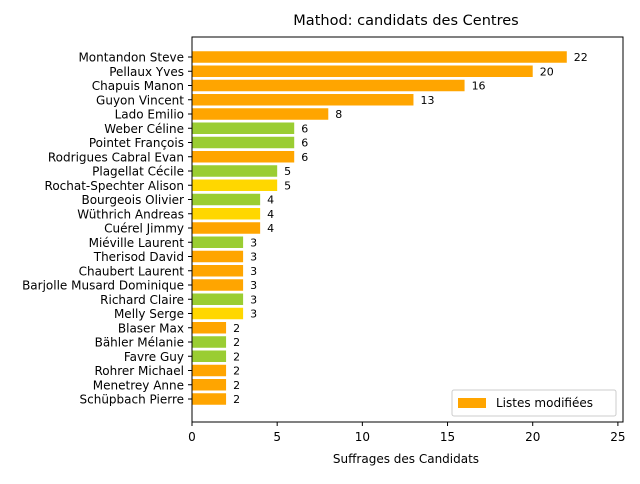  What do you see at coordinates (139, 371) in the screenshot?
I see `y-tick-label: Rohrer Michael` at bounding box center [139, 371].